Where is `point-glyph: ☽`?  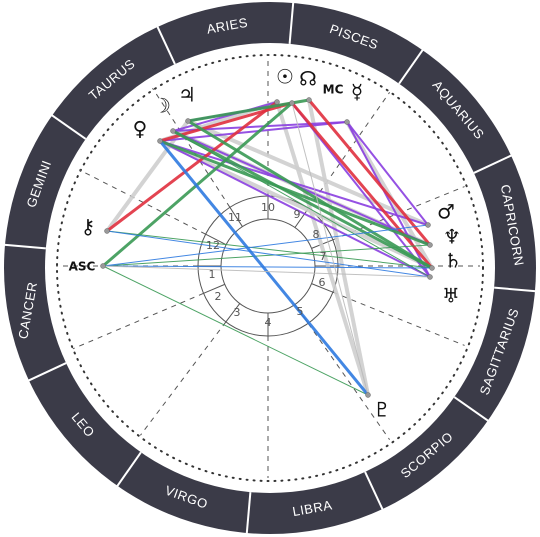
point-glyph: ☽ is located at coordinates (162, 106).